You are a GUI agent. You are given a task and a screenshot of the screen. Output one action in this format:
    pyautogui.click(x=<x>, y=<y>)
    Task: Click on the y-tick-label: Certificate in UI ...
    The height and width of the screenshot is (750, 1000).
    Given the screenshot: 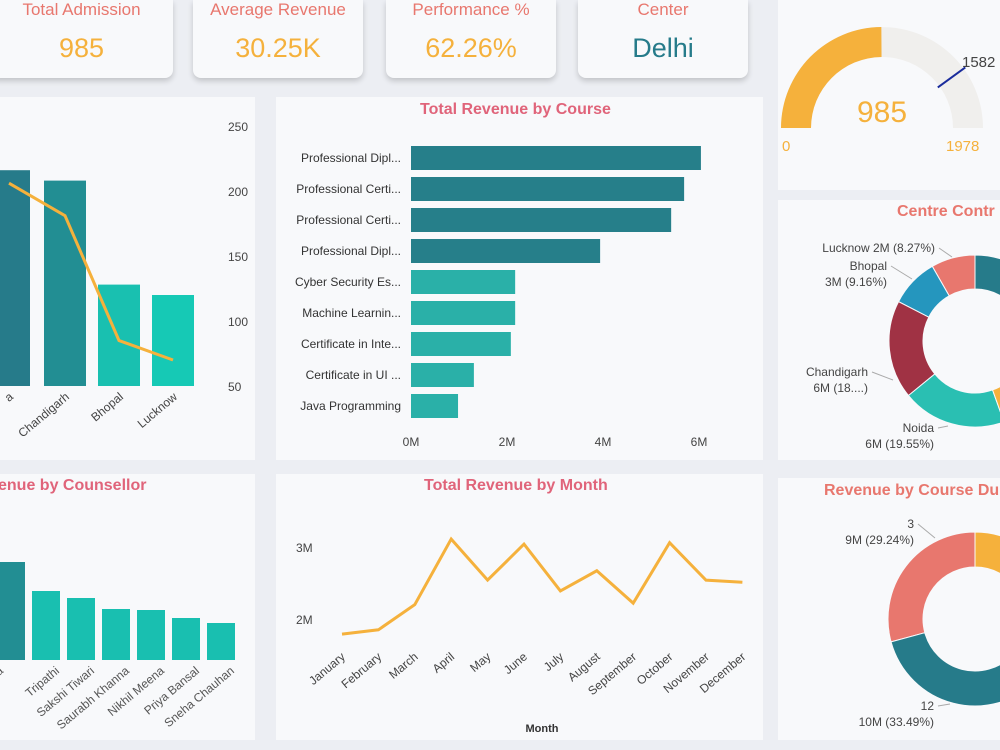 What is the action you would take?
    pyautogui.click(x=353, y=375)
    